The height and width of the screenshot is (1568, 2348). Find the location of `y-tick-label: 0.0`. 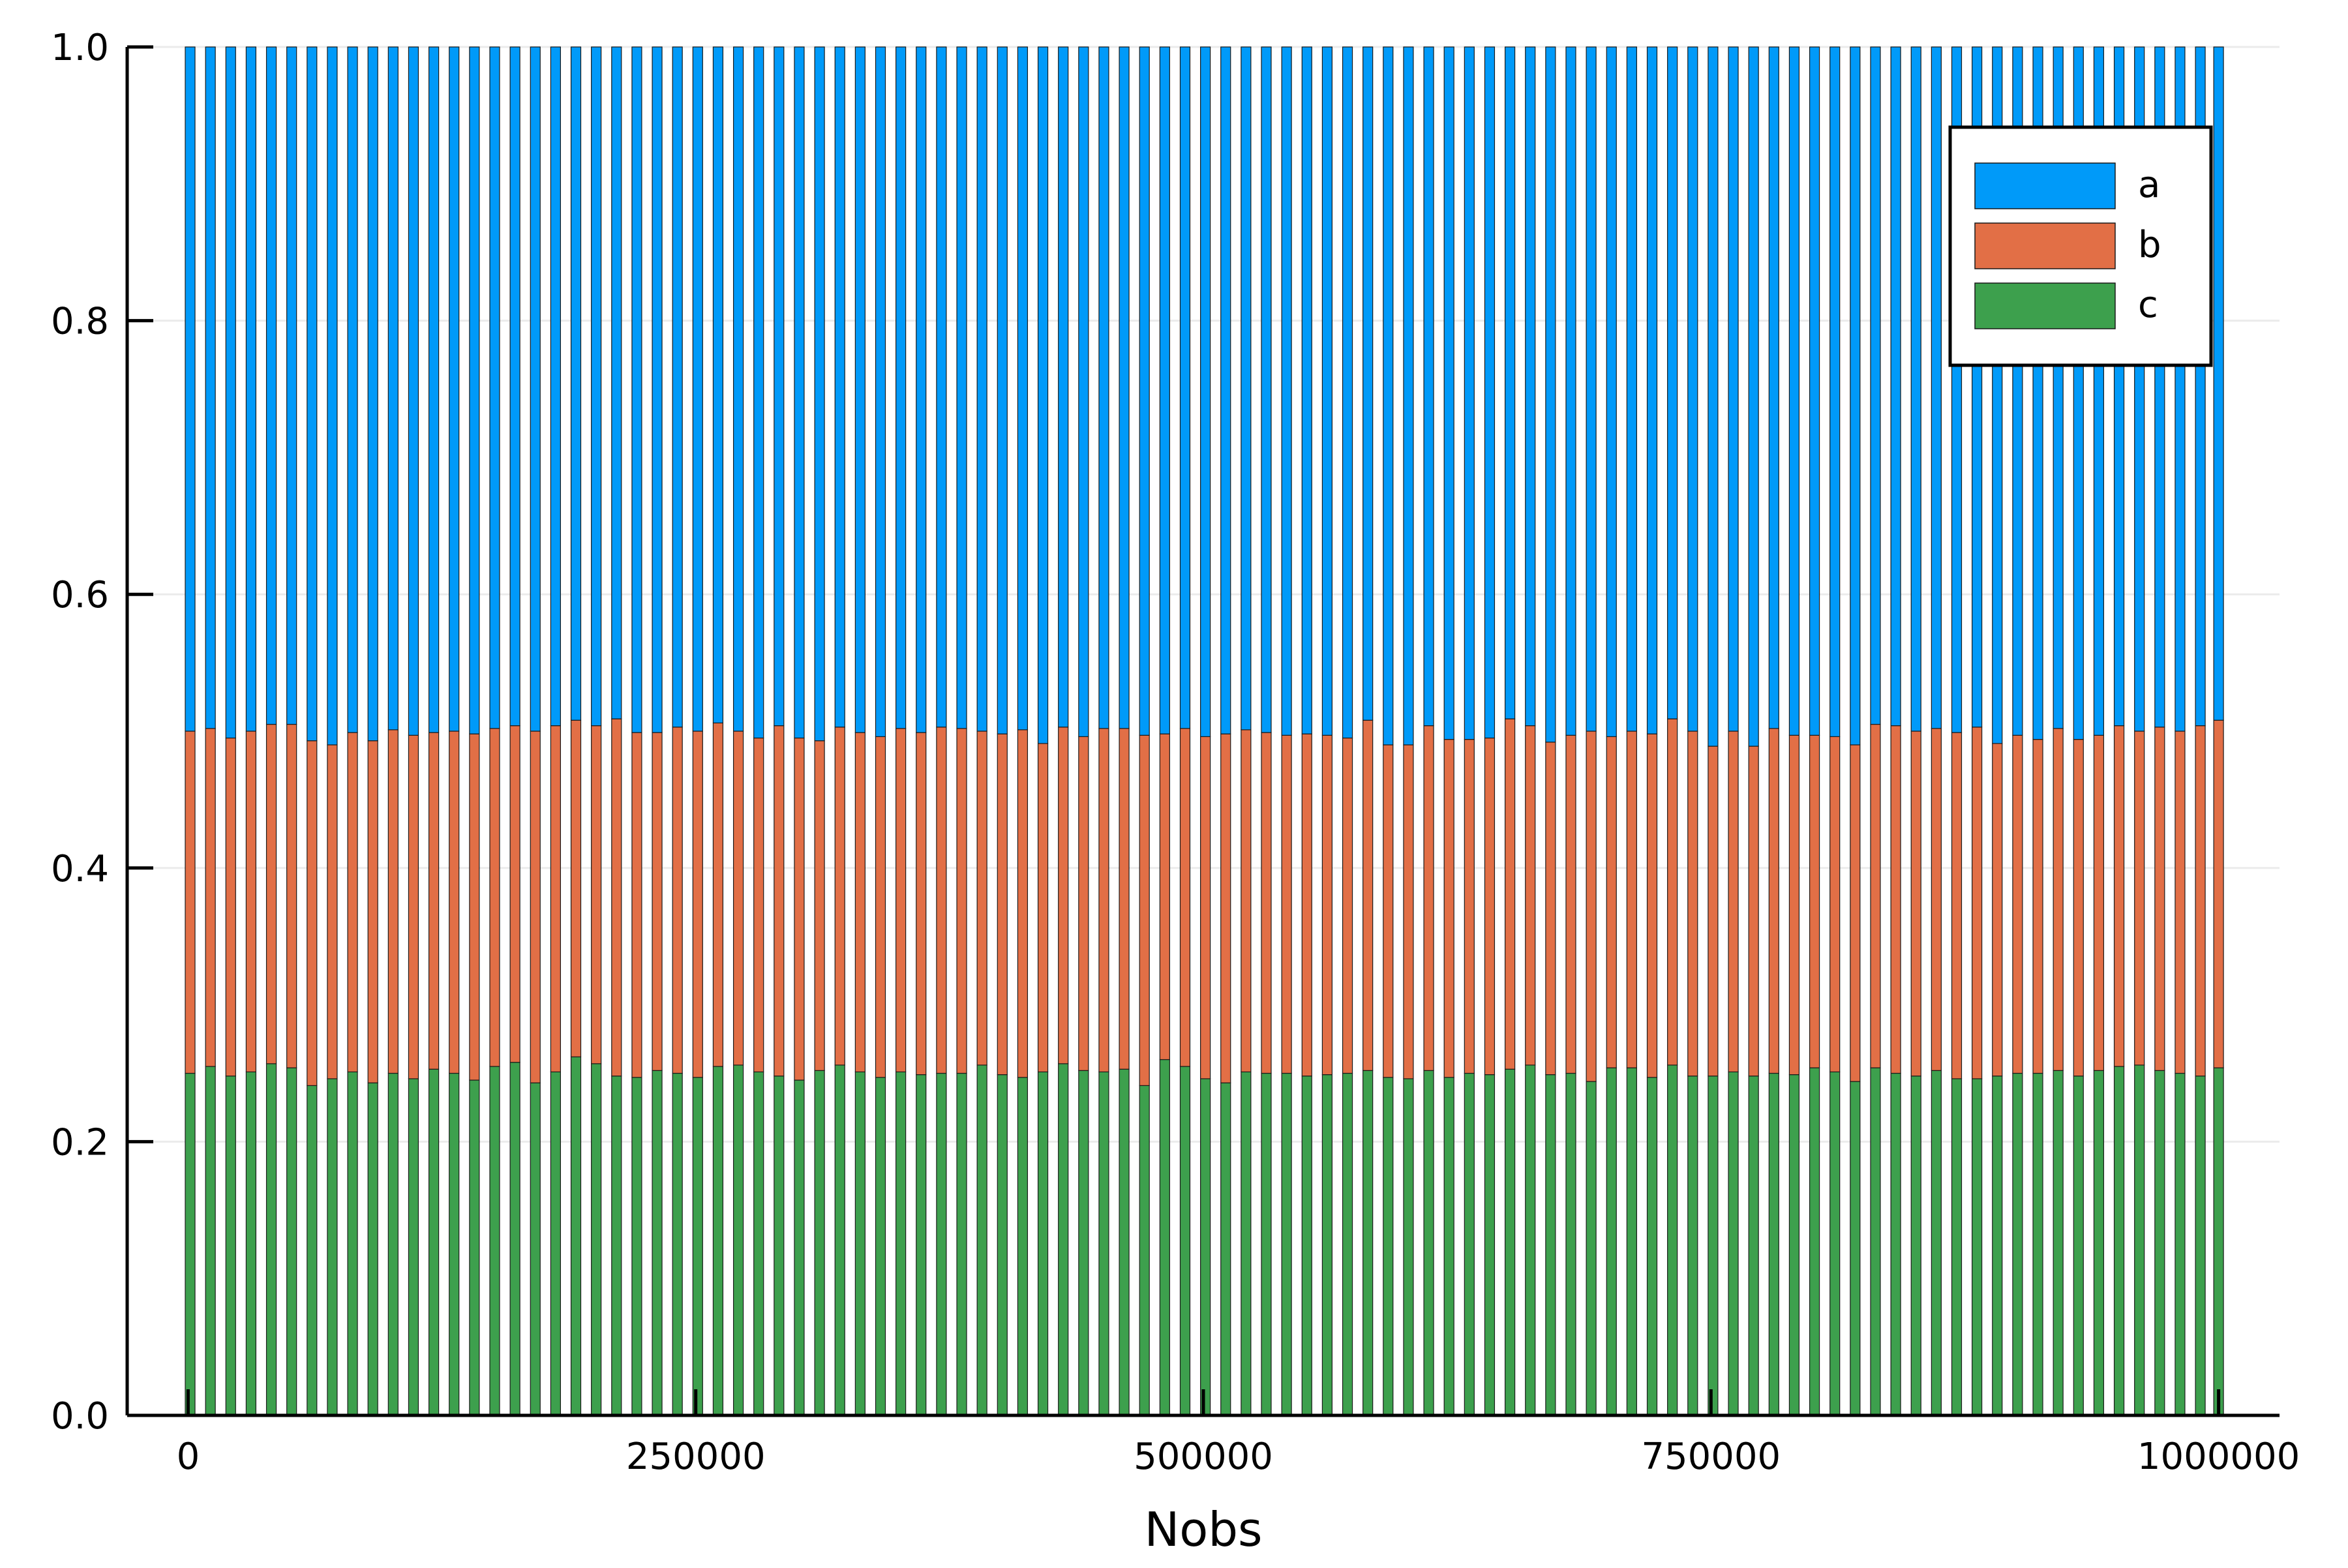

y-tick-label: 0.0 is located at coordinates (80, 1416).